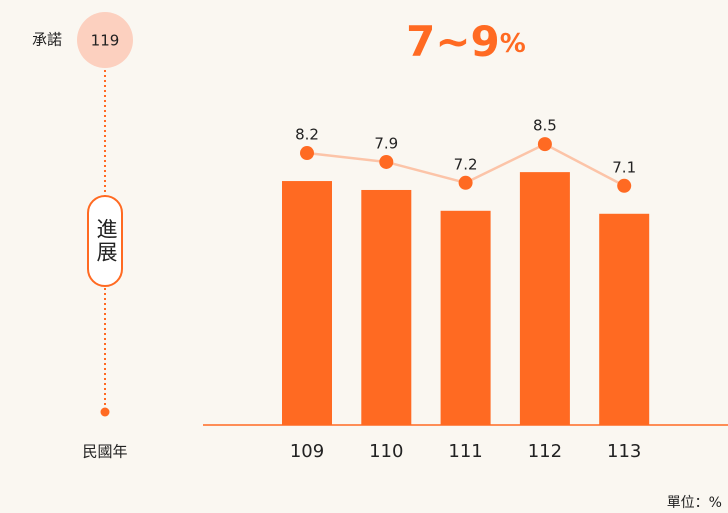  I want to click on commitment-circle, so click(105, 40).